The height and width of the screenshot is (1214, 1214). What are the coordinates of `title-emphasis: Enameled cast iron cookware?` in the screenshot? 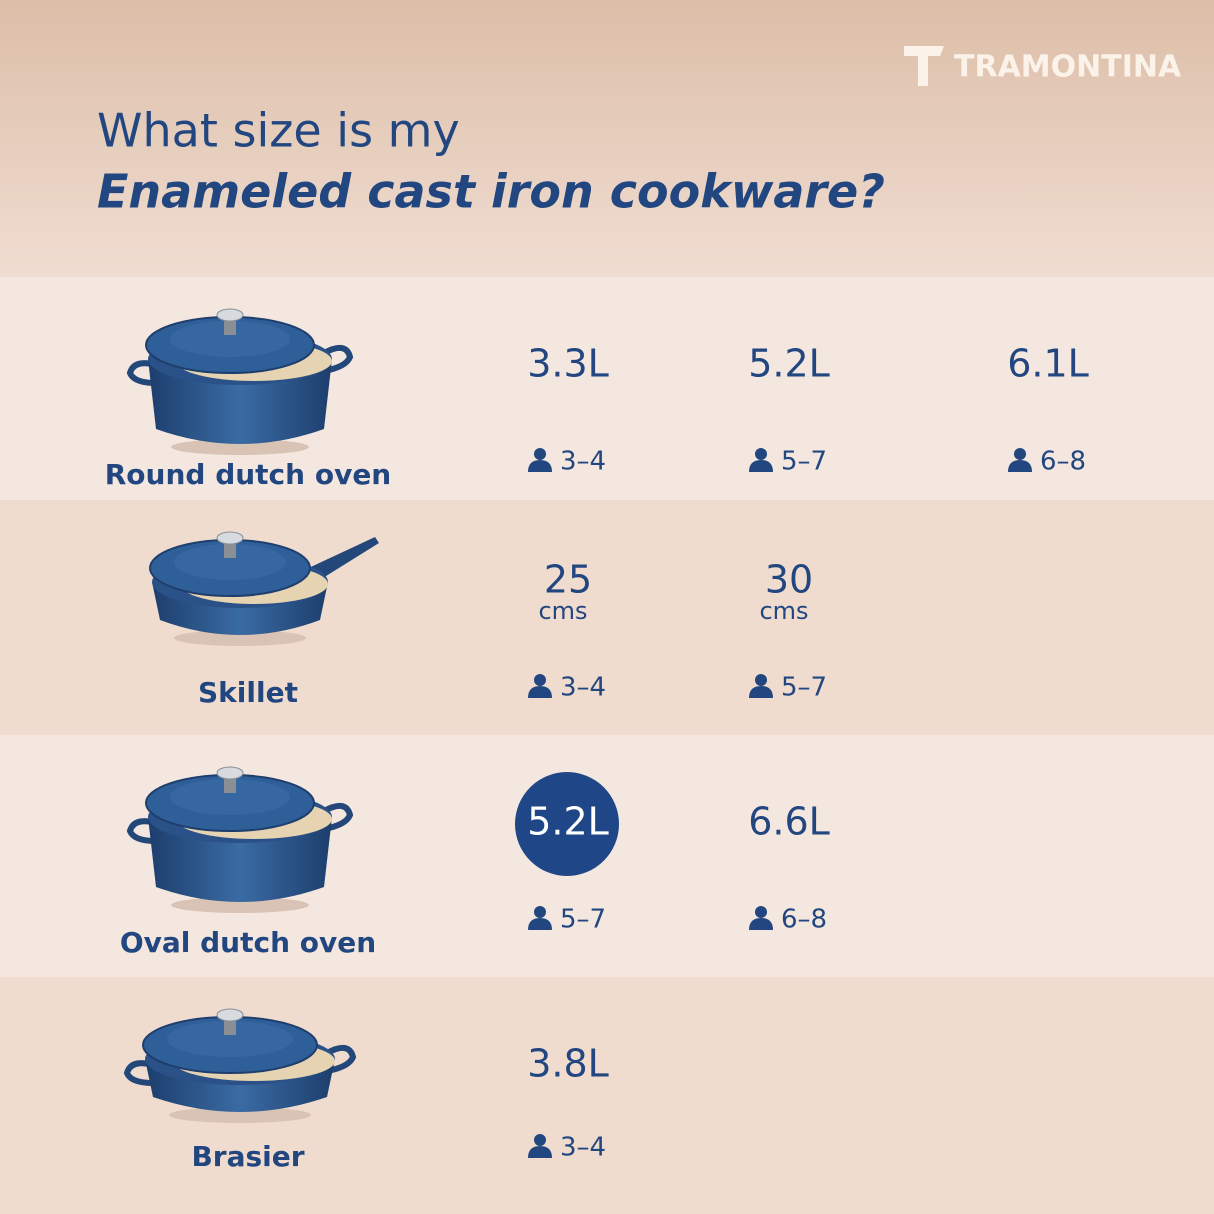 It's located at (491, 192).